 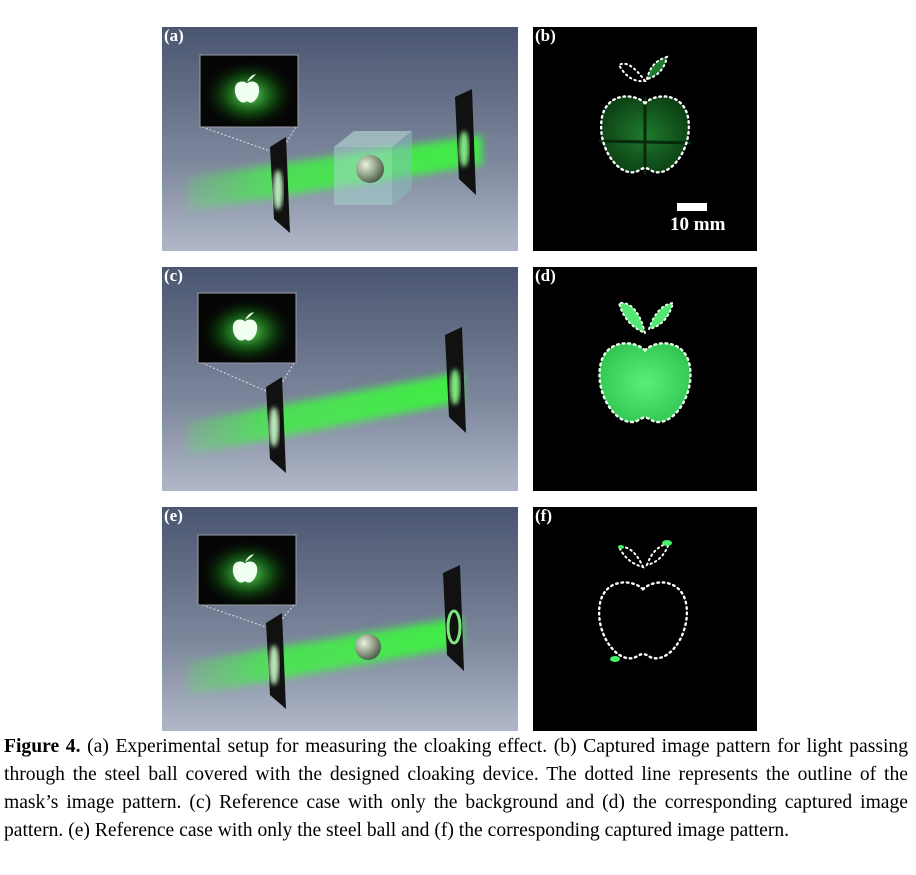 What do you see at coordinates (692, 207) in the screenshot?
I see `scale-bar` at bounding box center [692, 207].